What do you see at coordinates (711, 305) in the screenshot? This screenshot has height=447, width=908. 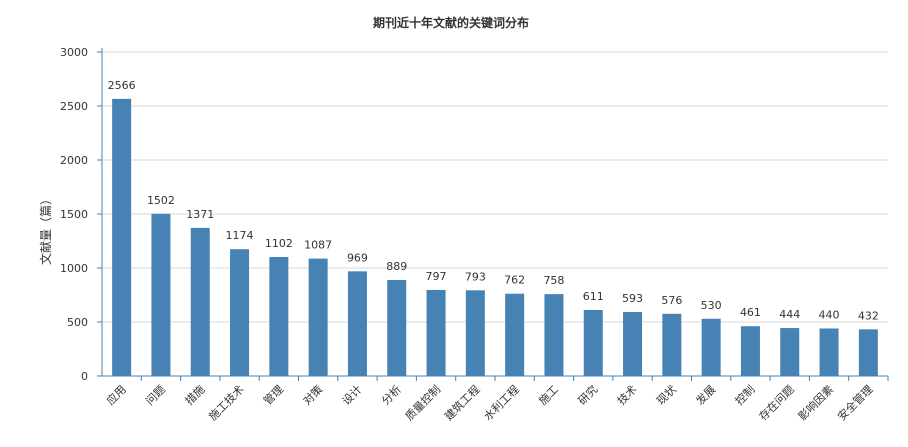 I see `data-label: 530` at bounding box center [711, 305].